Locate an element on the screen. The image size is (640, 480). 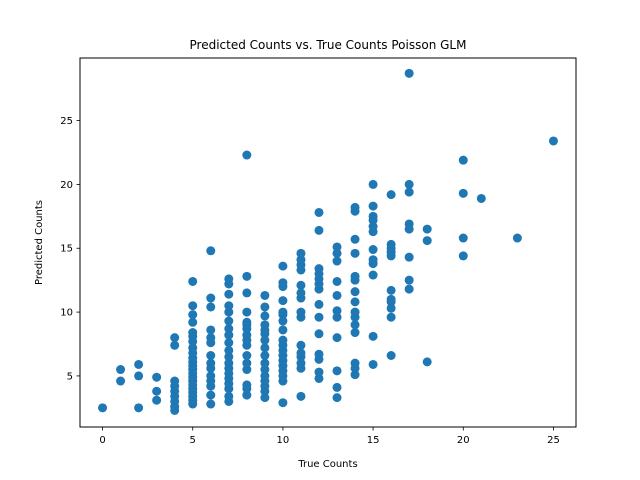
x-tick-label: 20 is located at coordinates (463, 440).